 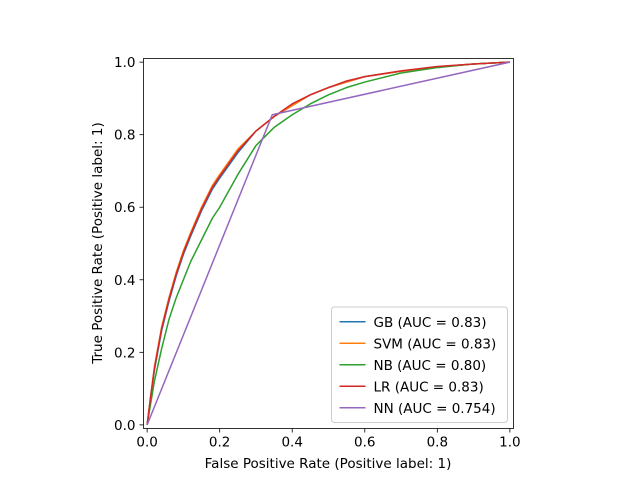 I want to click on legend-label-3: LR (AUC = 0.83), so click(x=429, y=387).